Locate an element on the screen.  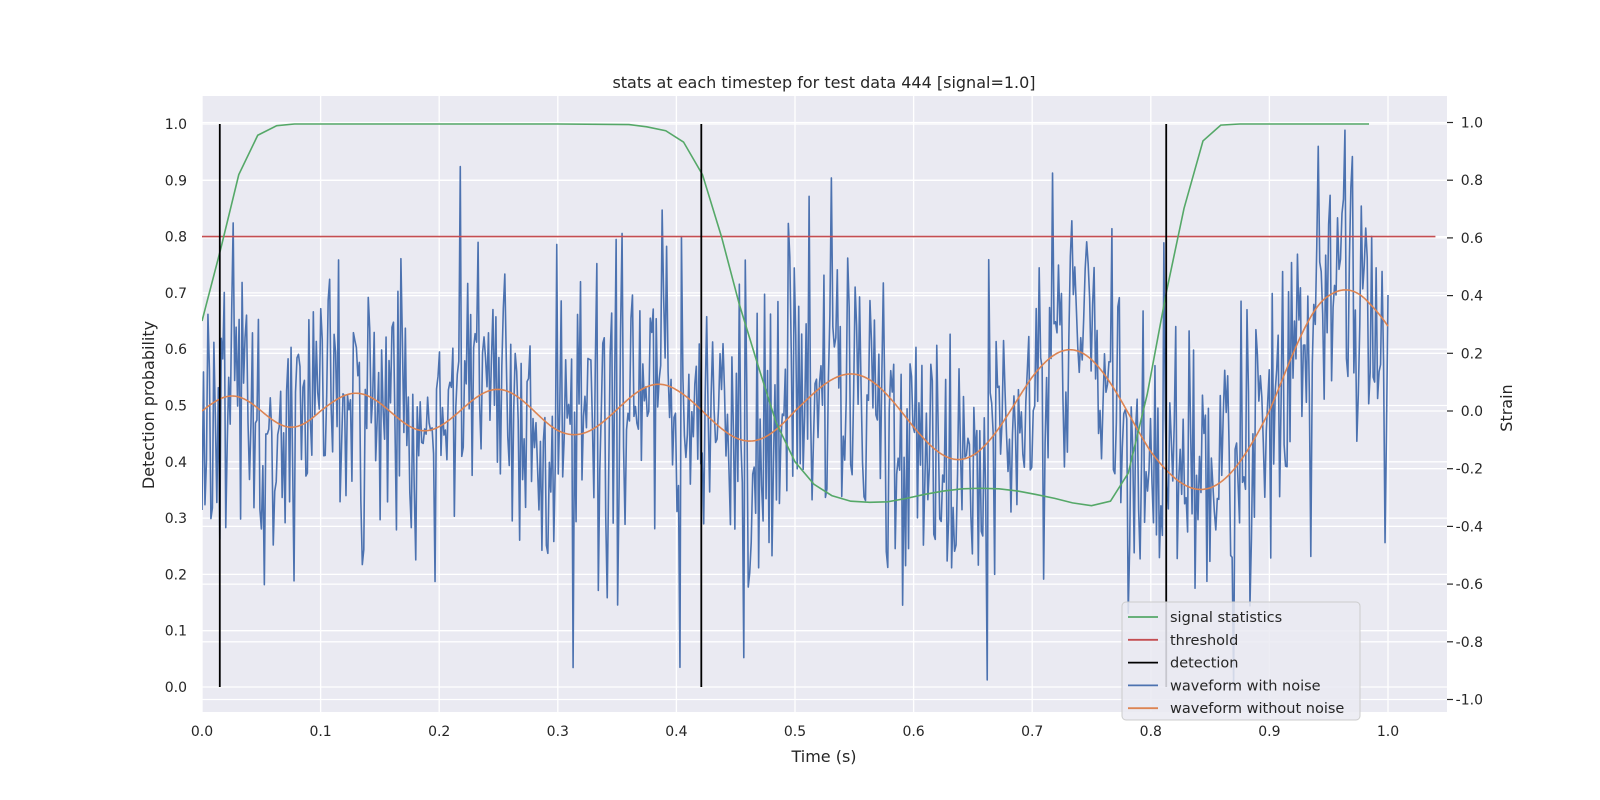
x-tick-label: 0.1 is located at coordinates (320, 732).